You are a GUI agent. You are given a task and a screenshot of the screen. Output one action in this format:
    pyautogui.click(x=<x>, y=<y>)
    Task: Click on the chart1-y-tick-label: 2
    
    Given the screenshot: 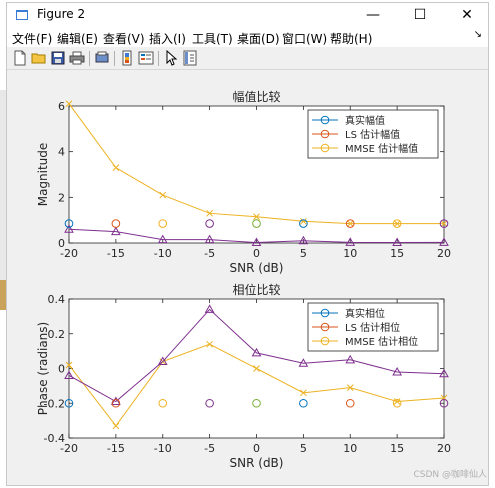 What is the action you would take?
    pyautogui.click(x=61, y=197)
    